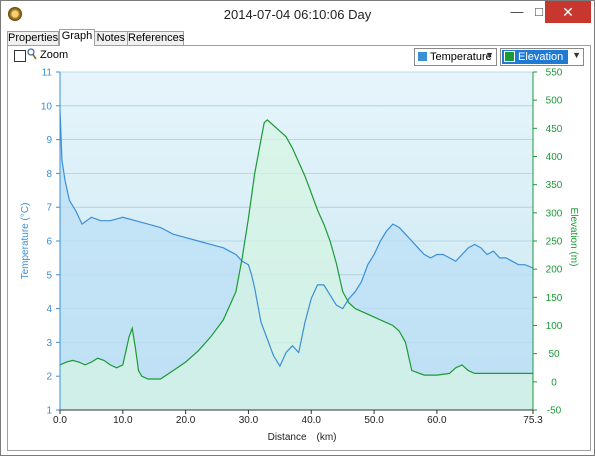 Image resolution: width=595 pixels, height=456 pixels. Describe the element at coordinates (54, 55) in the screenshot. I see `zoom-label: Zoom` at that location.